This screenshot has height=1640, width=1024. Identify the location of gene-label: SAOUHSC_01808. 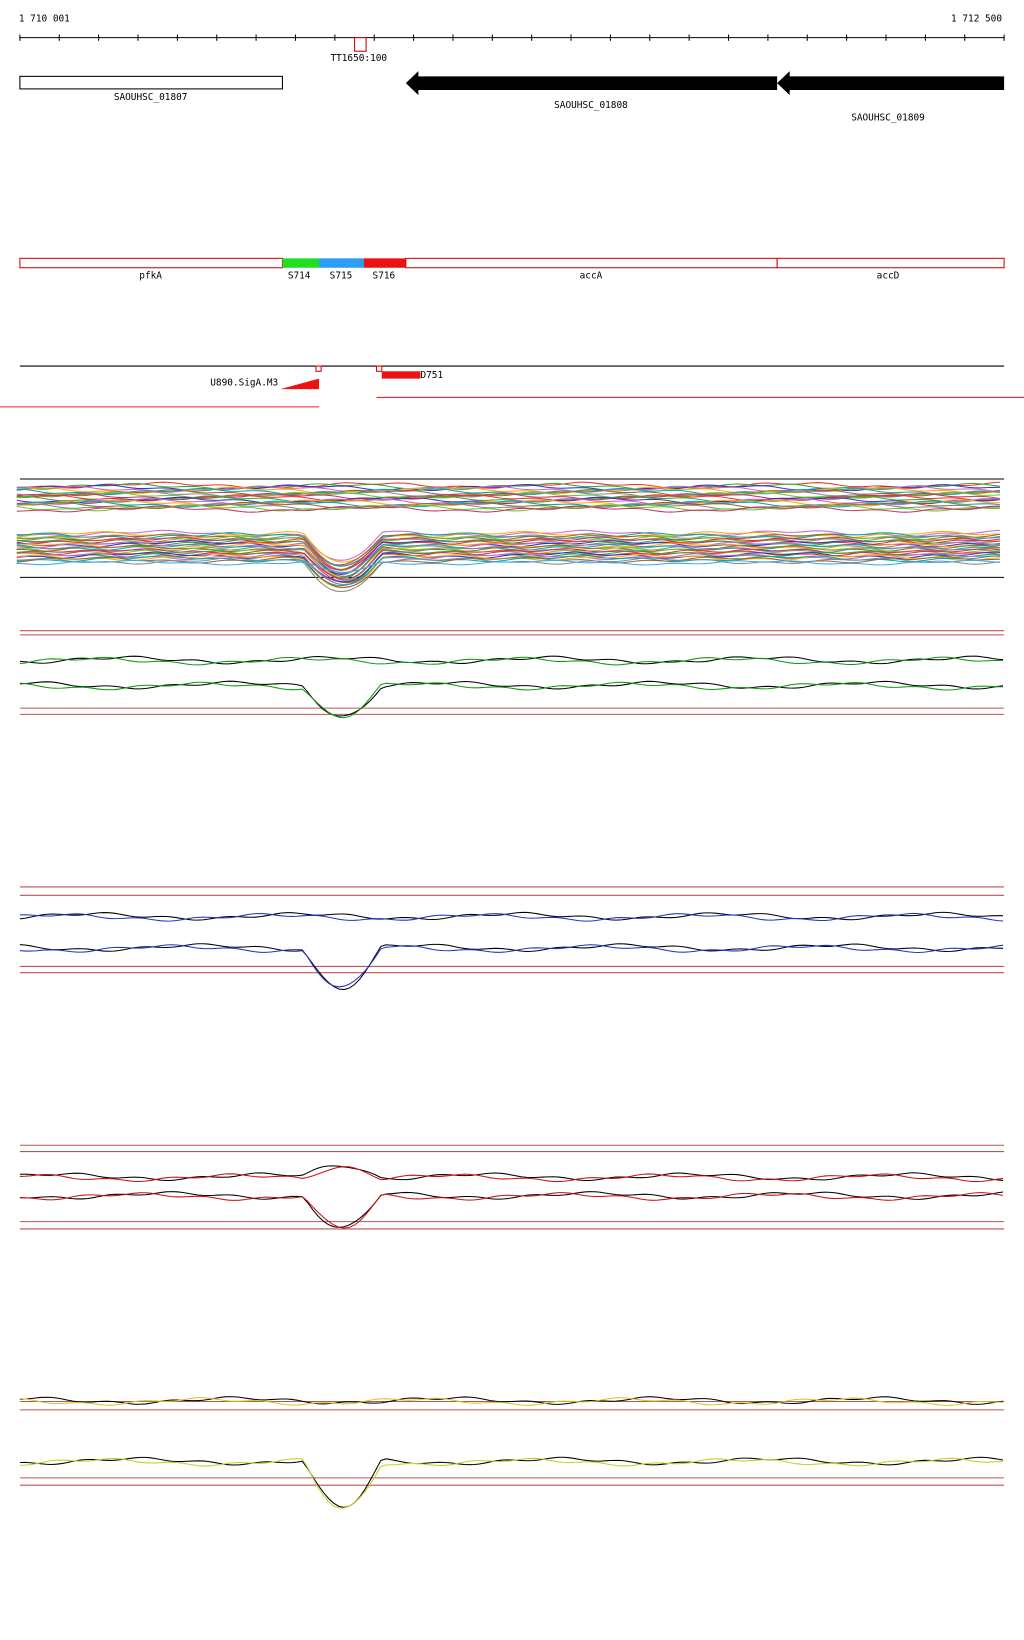
(591, 105).